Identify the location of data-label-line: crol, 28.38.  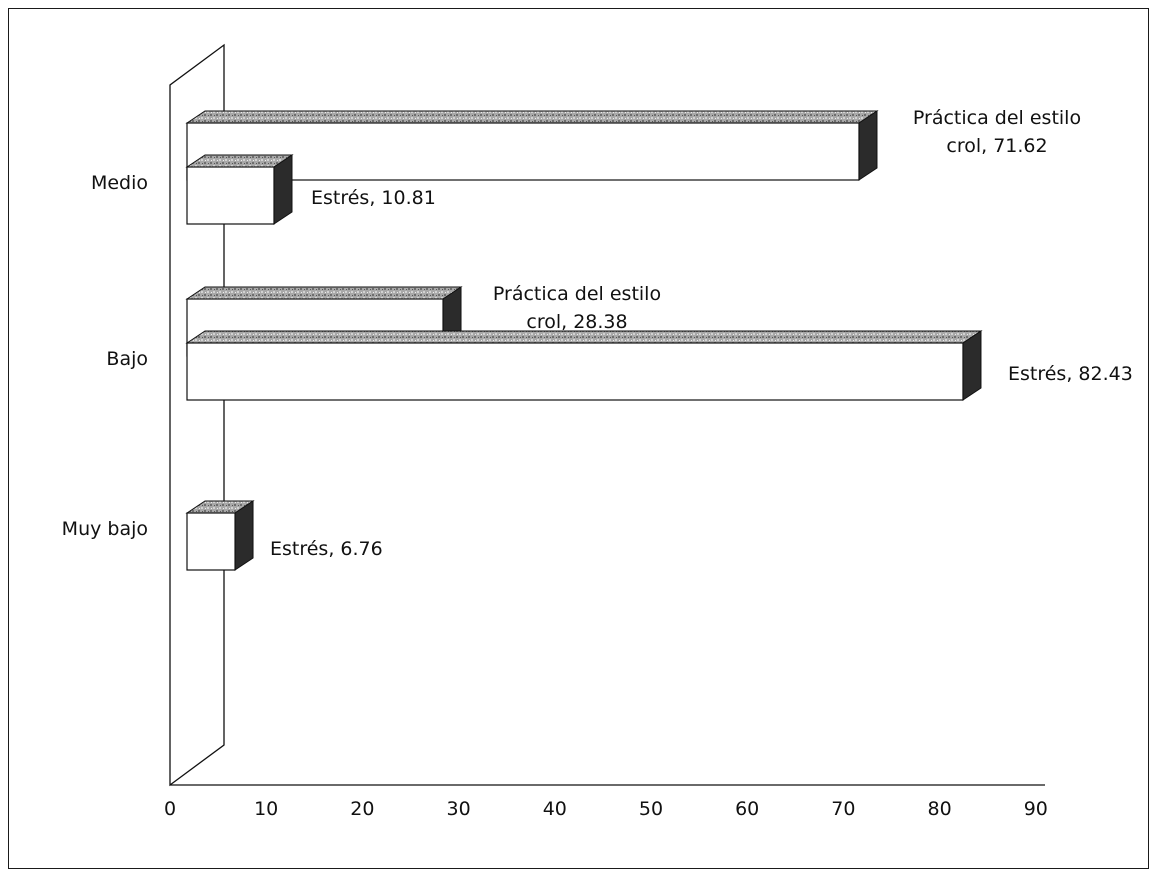
(576, 322).